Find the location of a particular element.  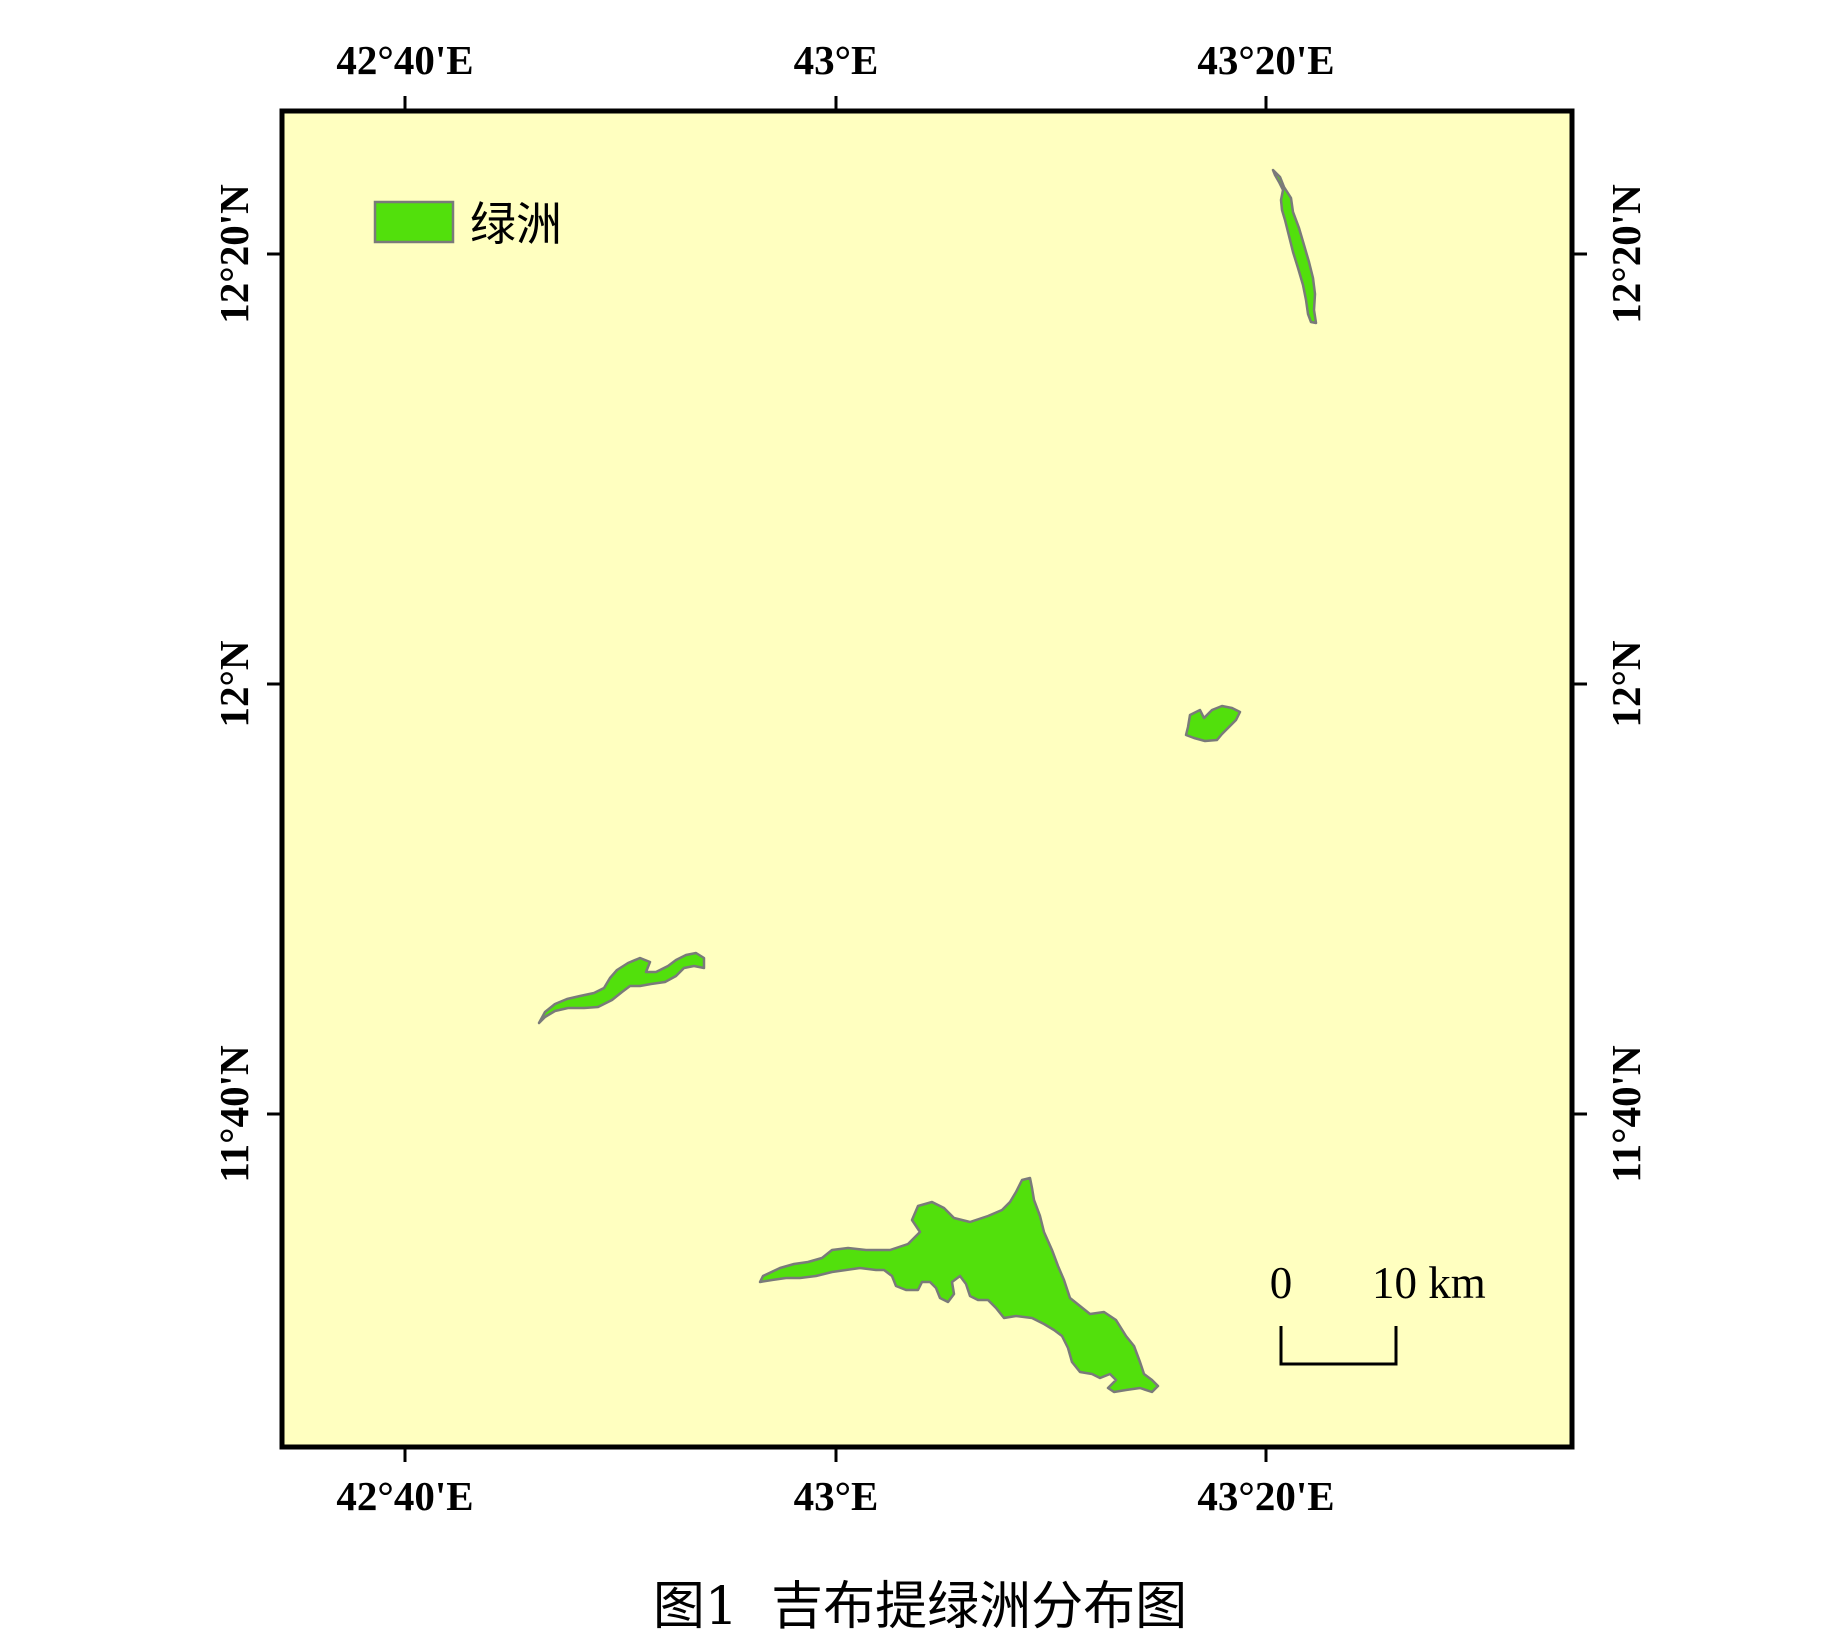

lon-label-bottom-3: 43°20'E is located at coordinates (1265, 1496).